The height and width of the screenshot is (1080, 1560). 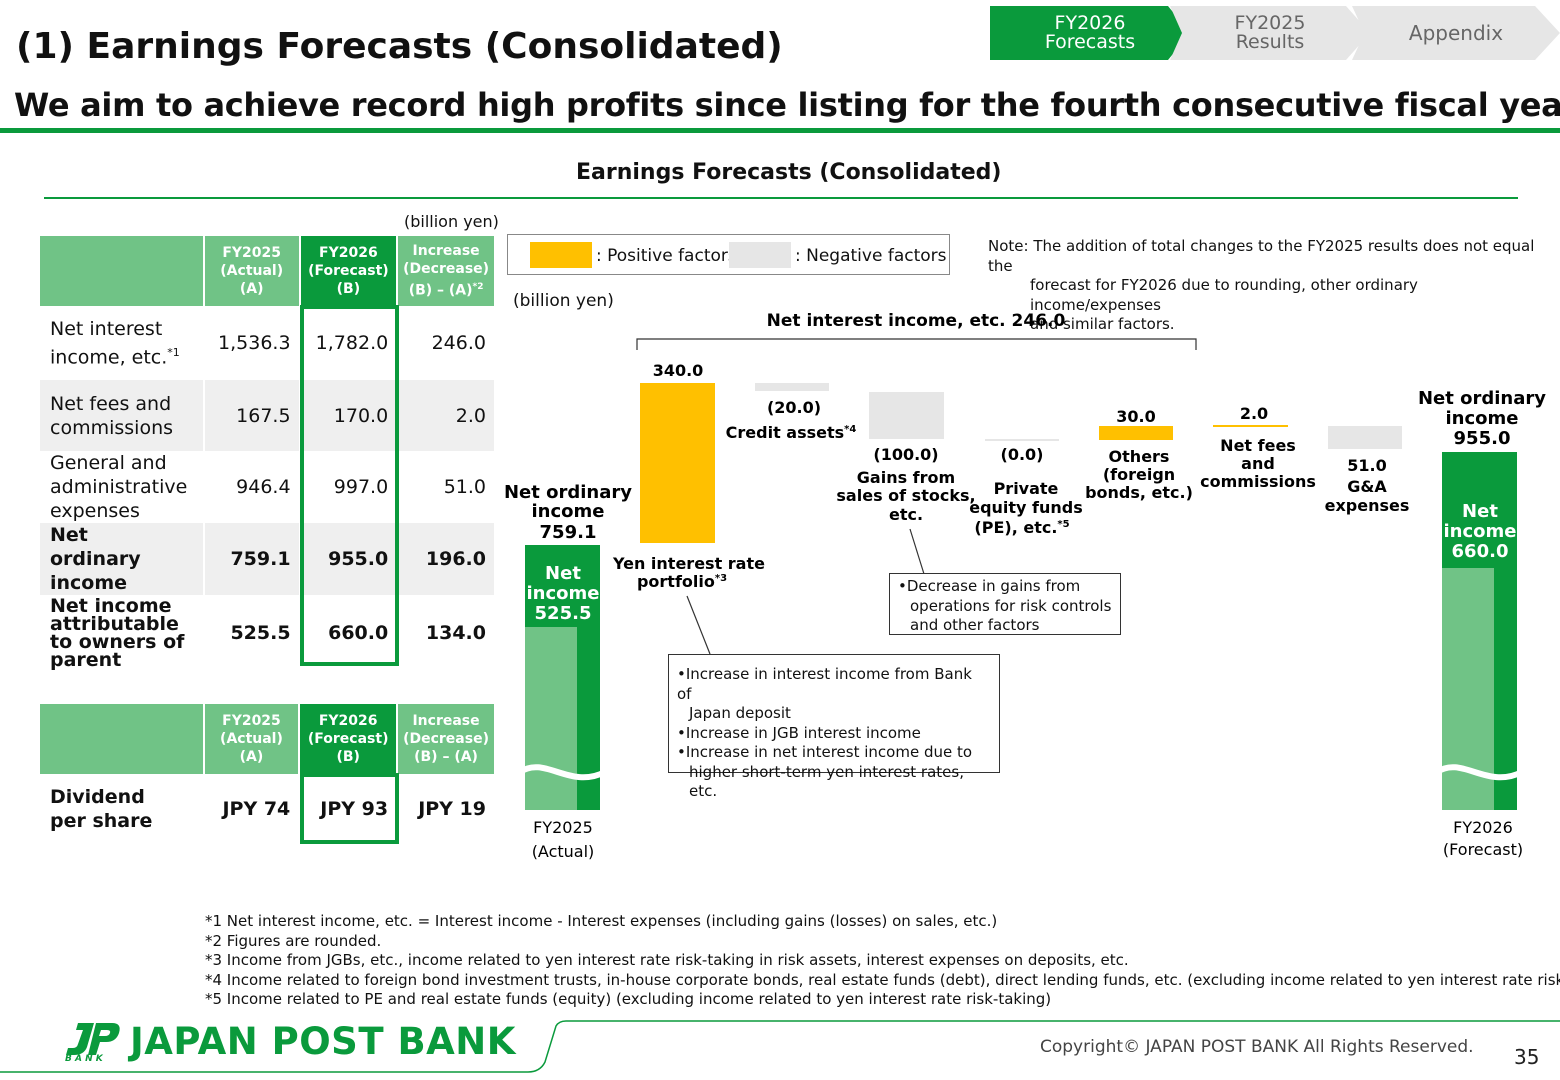 I want to click on bar-others-foreign-bonds, so click(x=1136, y=433).